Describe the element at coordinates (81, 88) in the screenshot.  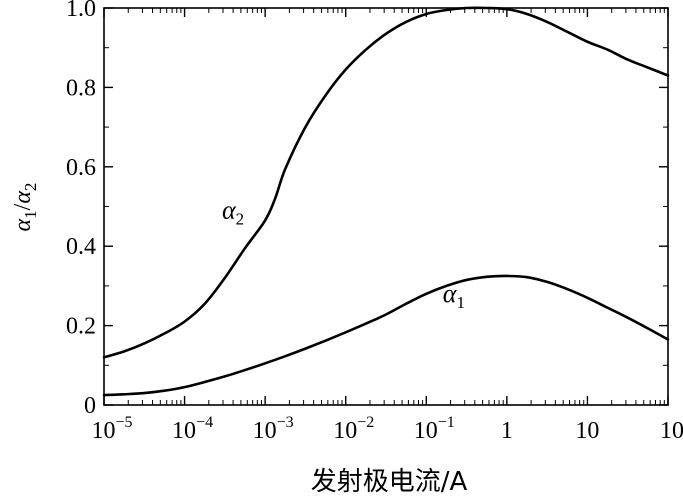
I see `y-tick-label: 0.8` at that location.